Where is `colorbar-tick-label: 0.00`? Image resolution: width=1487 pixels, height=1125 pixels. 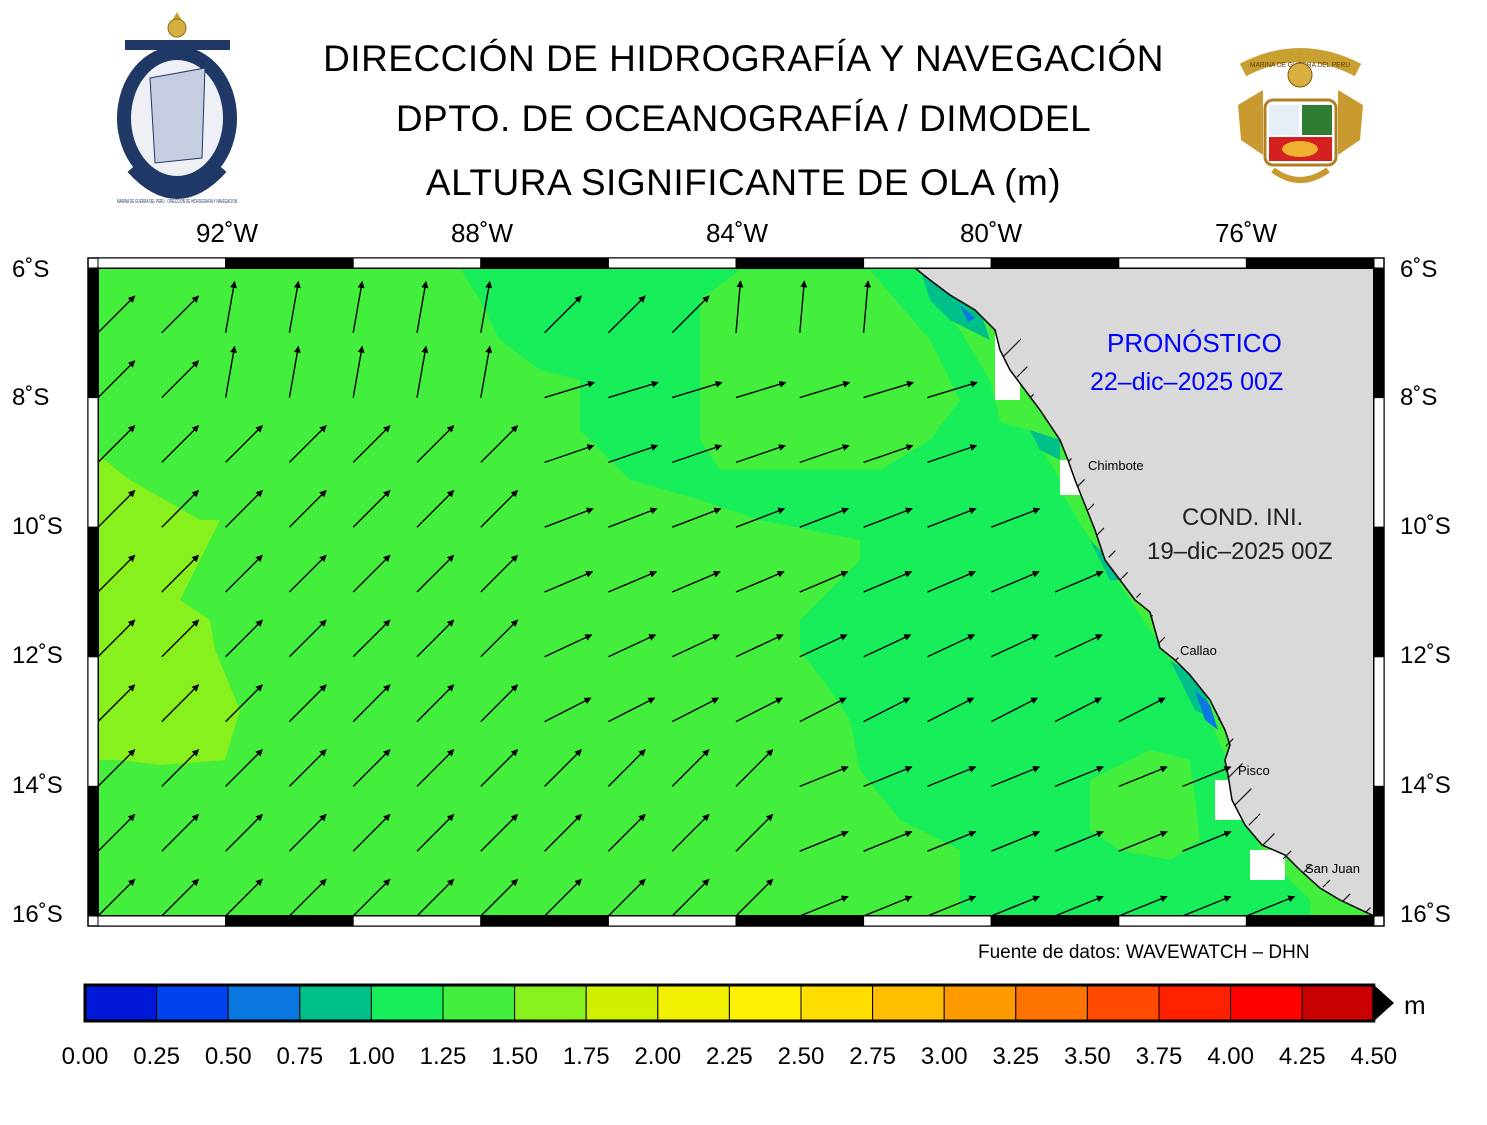
colorbar-tick-label: 0.00 is located at coordinates (85, 1057).